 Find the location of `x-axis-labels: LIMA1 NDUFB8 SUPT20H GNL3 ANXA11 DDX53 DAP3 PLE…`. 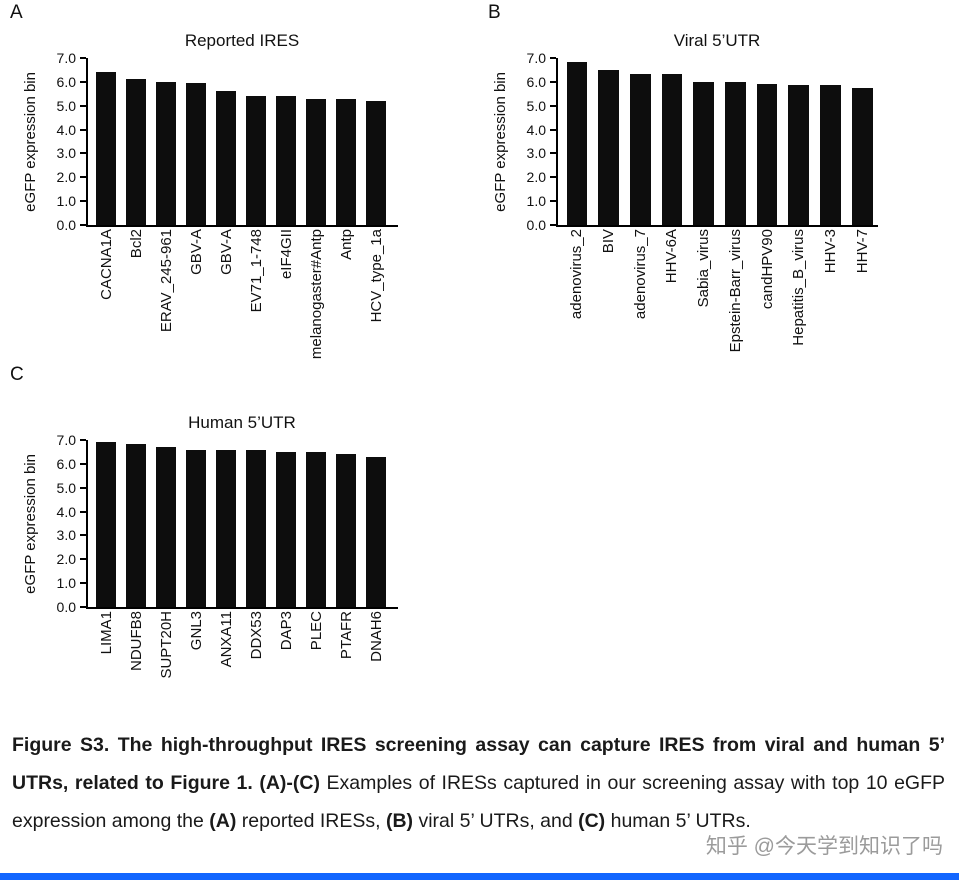

x-axis-labels: LIMA1 NDUFB8 SUPT20H GNL3 ANXA11 DDX53 DAP3 PLE… is located at coordinates (242, 645).